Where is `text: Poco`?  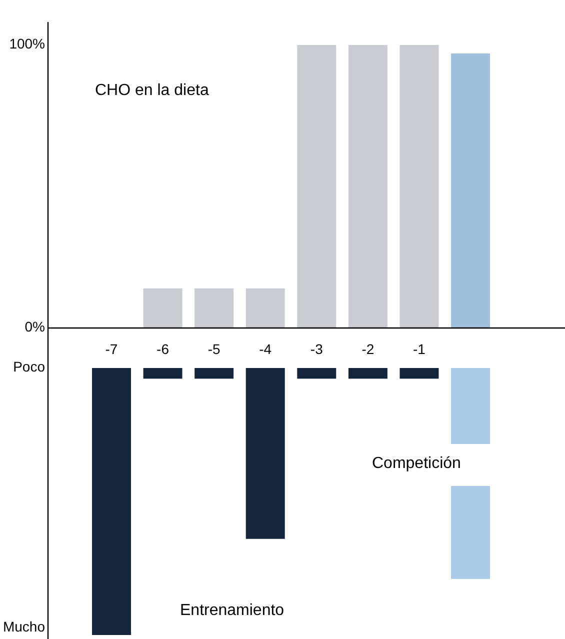 text: Poco is located at coordinates (29, 366).